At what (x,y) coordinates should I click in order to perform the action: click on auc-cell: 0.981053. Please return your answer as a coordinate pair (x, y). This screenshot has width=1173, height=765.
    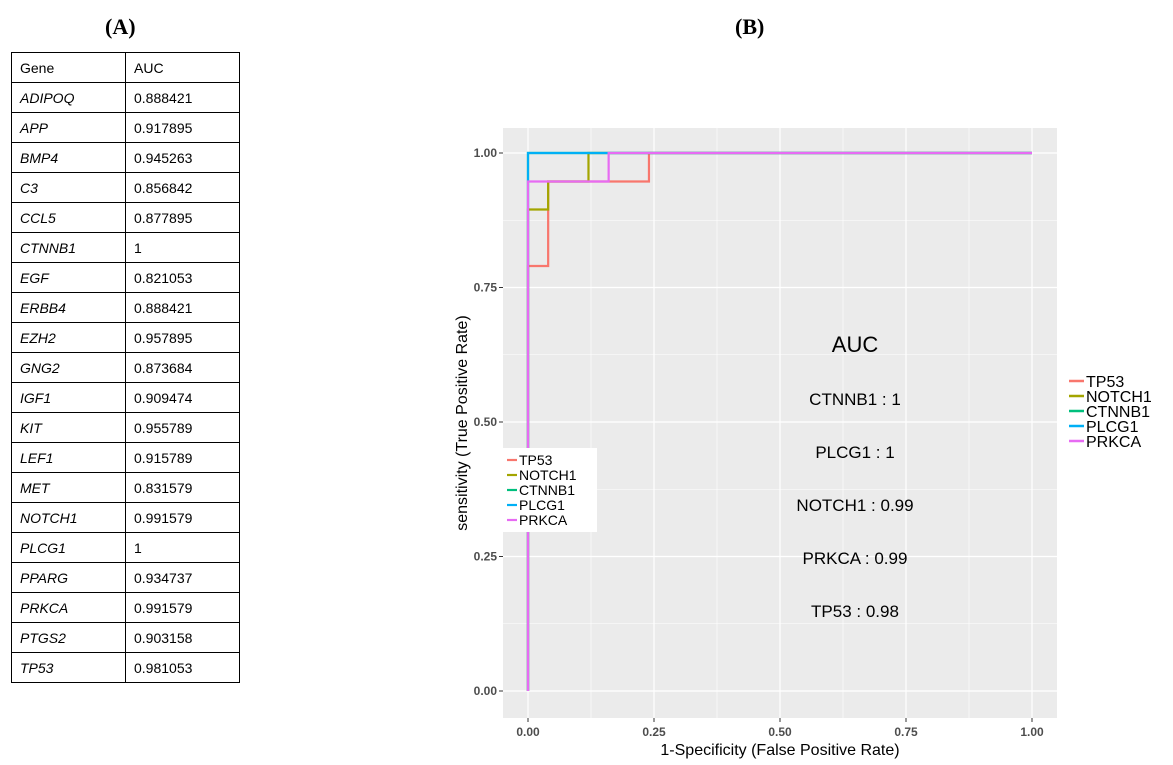
    Looking at the image, I should click on (182, 667).